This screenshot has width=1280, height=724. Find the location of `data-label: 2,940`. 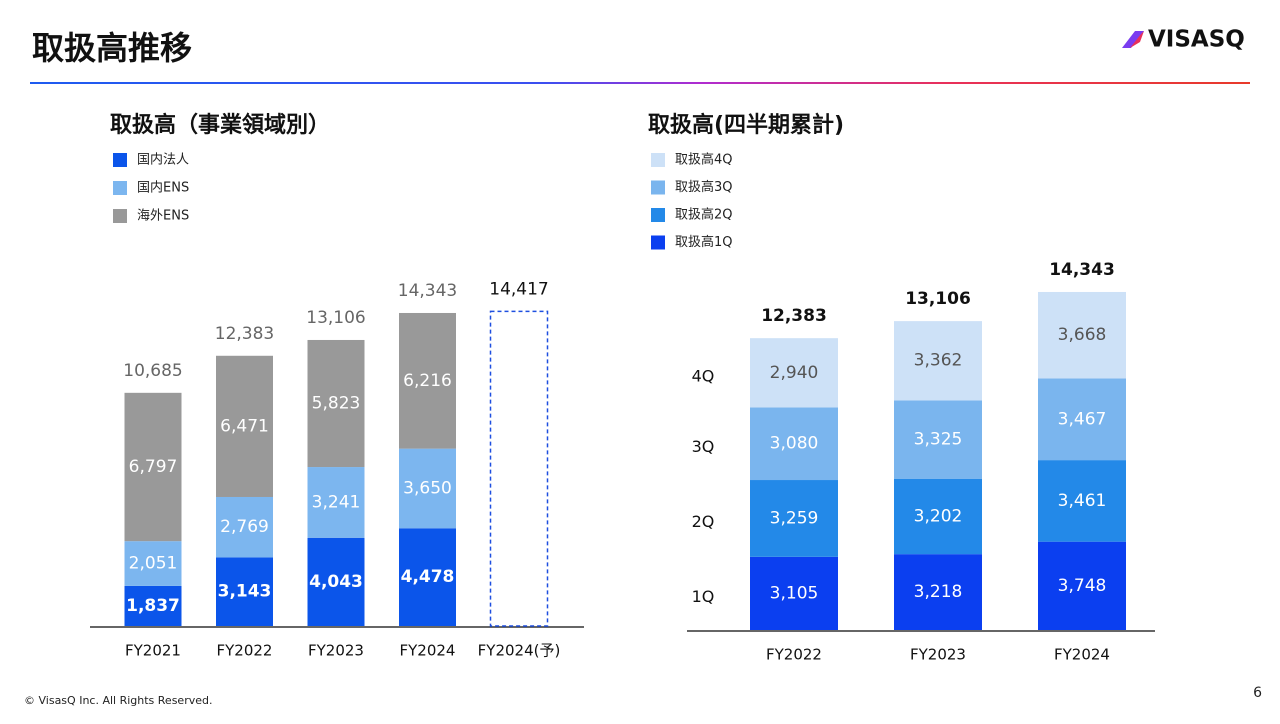

data-label: 2,940 is located at coordinates (794, 373).